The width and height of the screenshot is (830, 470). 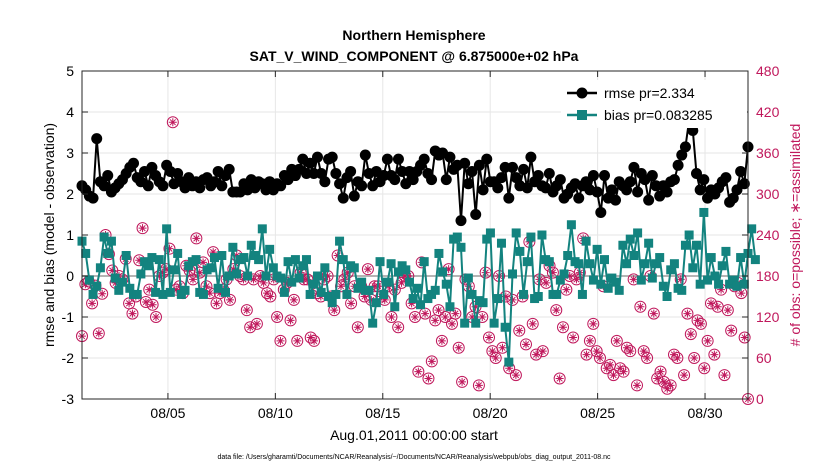 What do you see at coordinates (275, 413) in the screenshot?
I see `x-tick-label: 08/10` at bounding box center [275, 413].